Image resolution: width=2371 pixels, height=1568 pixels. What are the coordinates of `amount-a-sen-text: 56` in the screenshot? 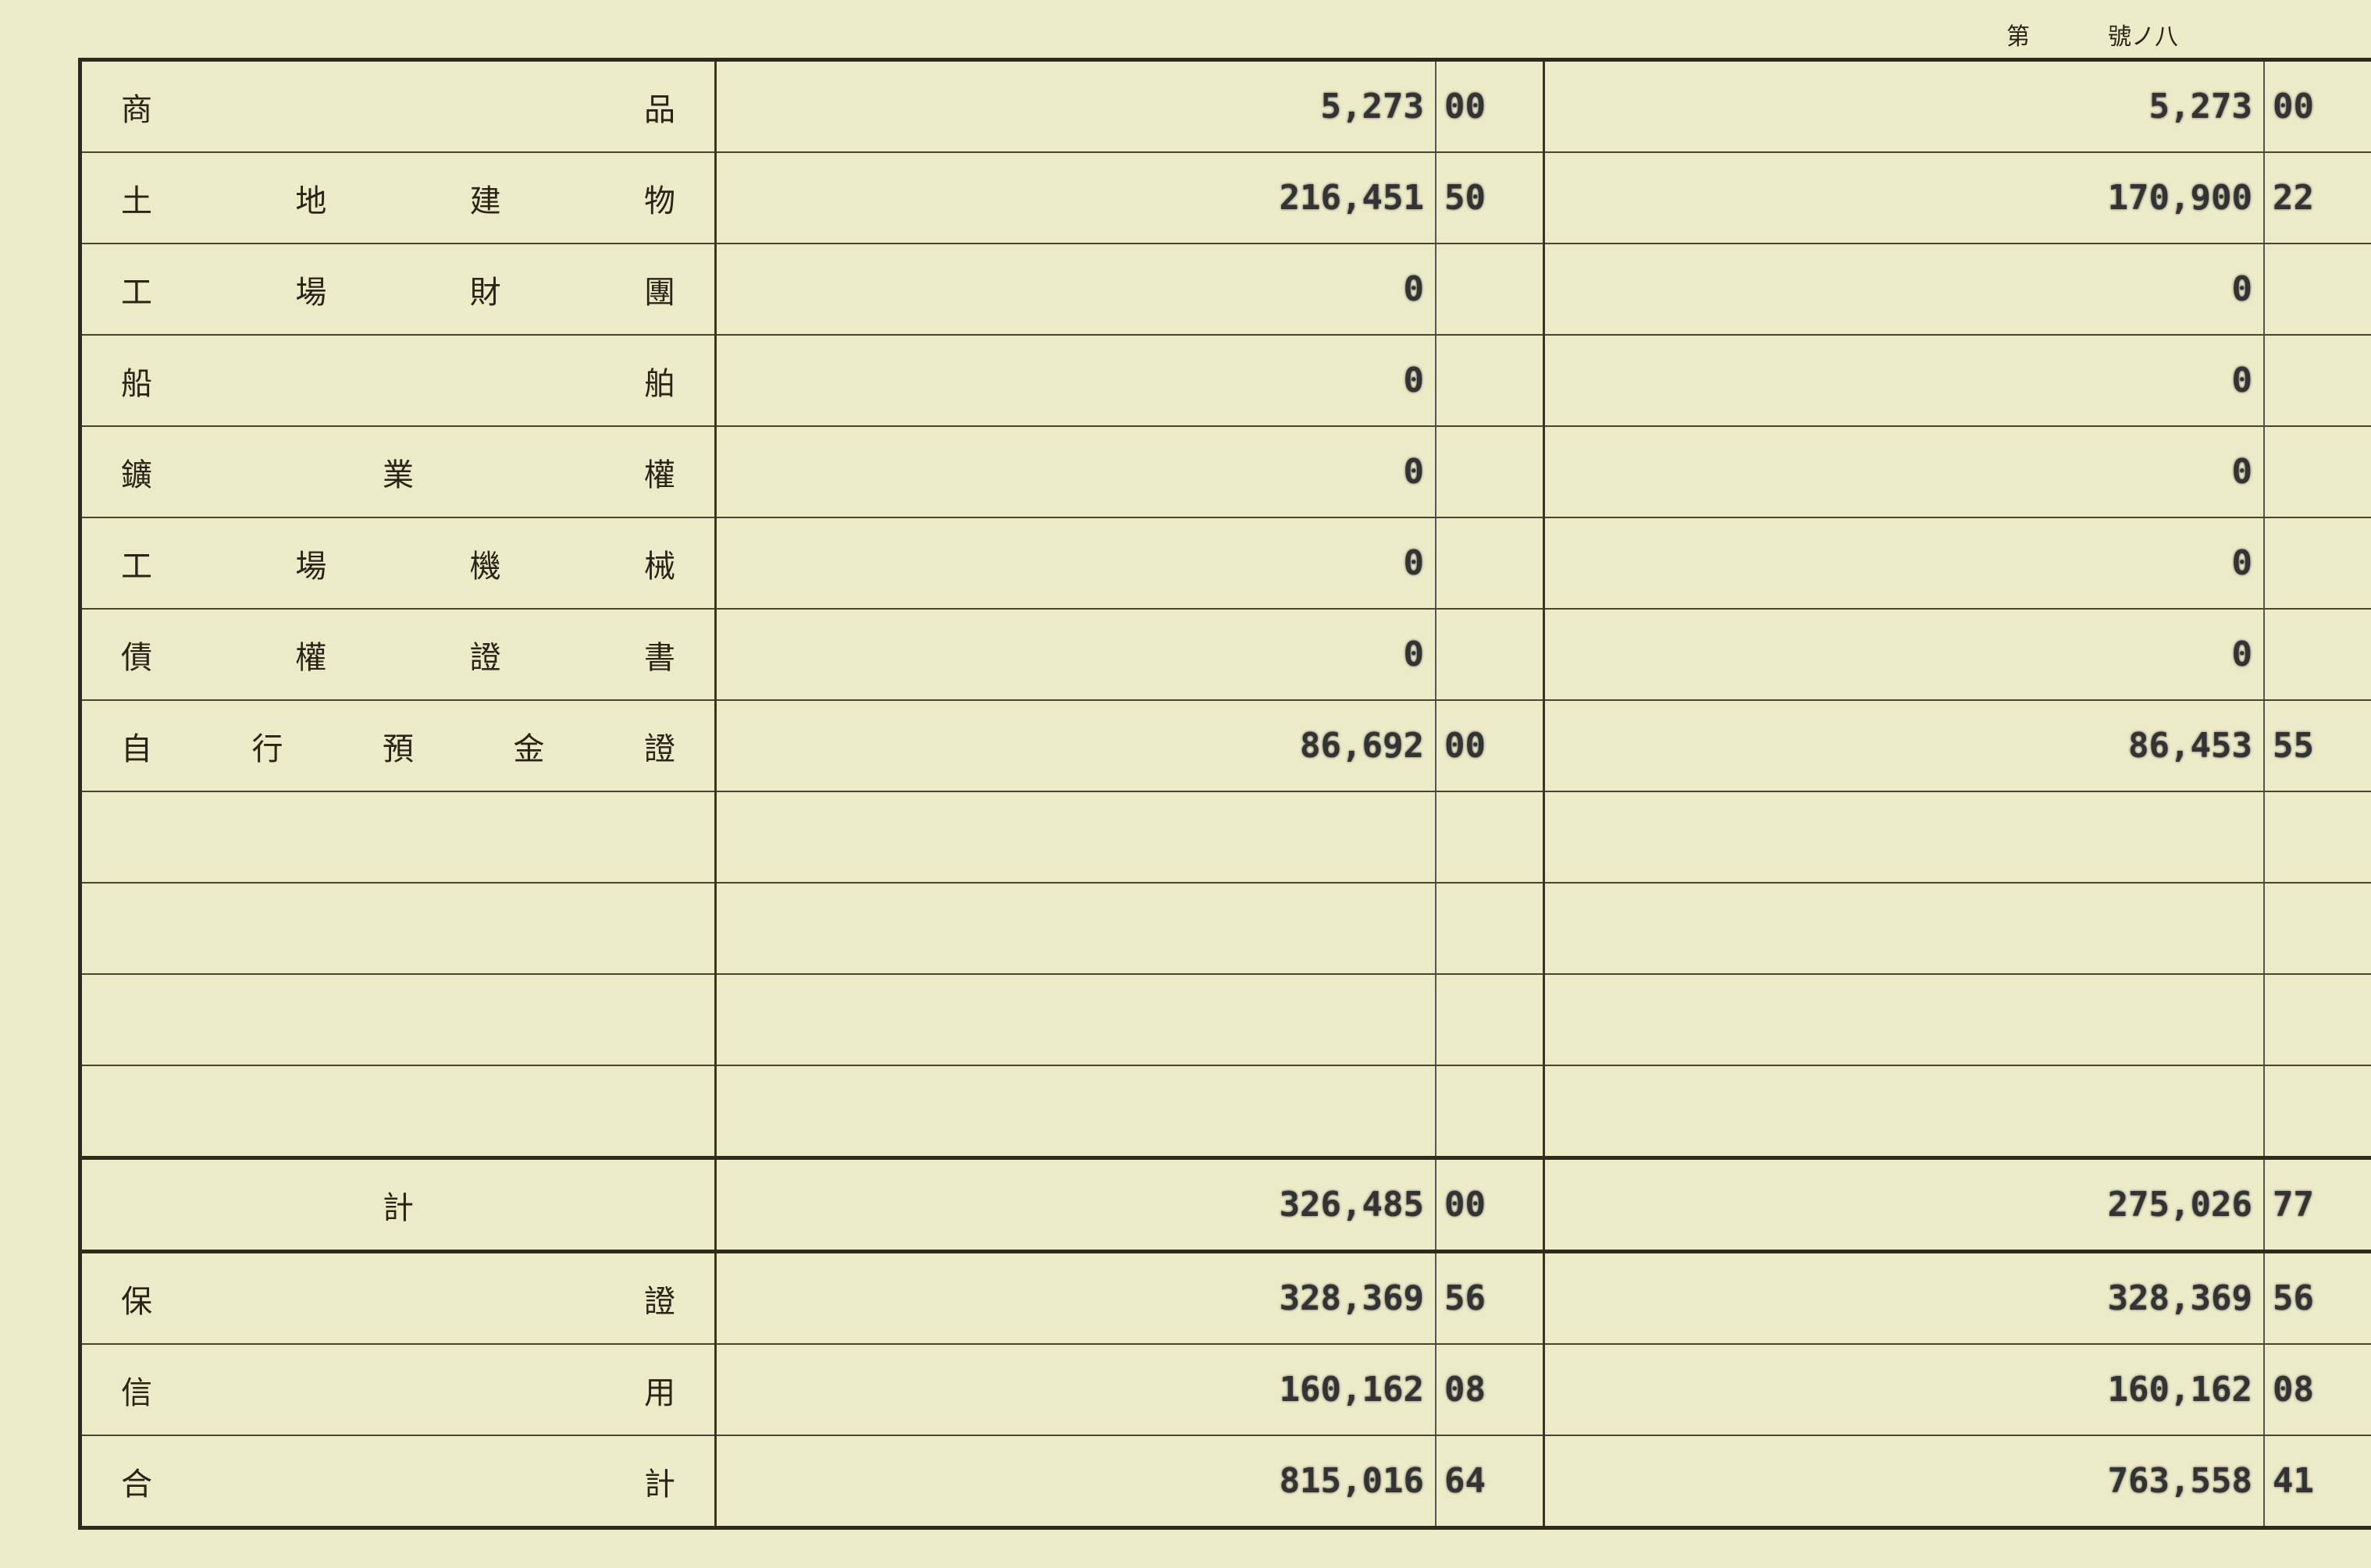 It's located at (1465, 1298).